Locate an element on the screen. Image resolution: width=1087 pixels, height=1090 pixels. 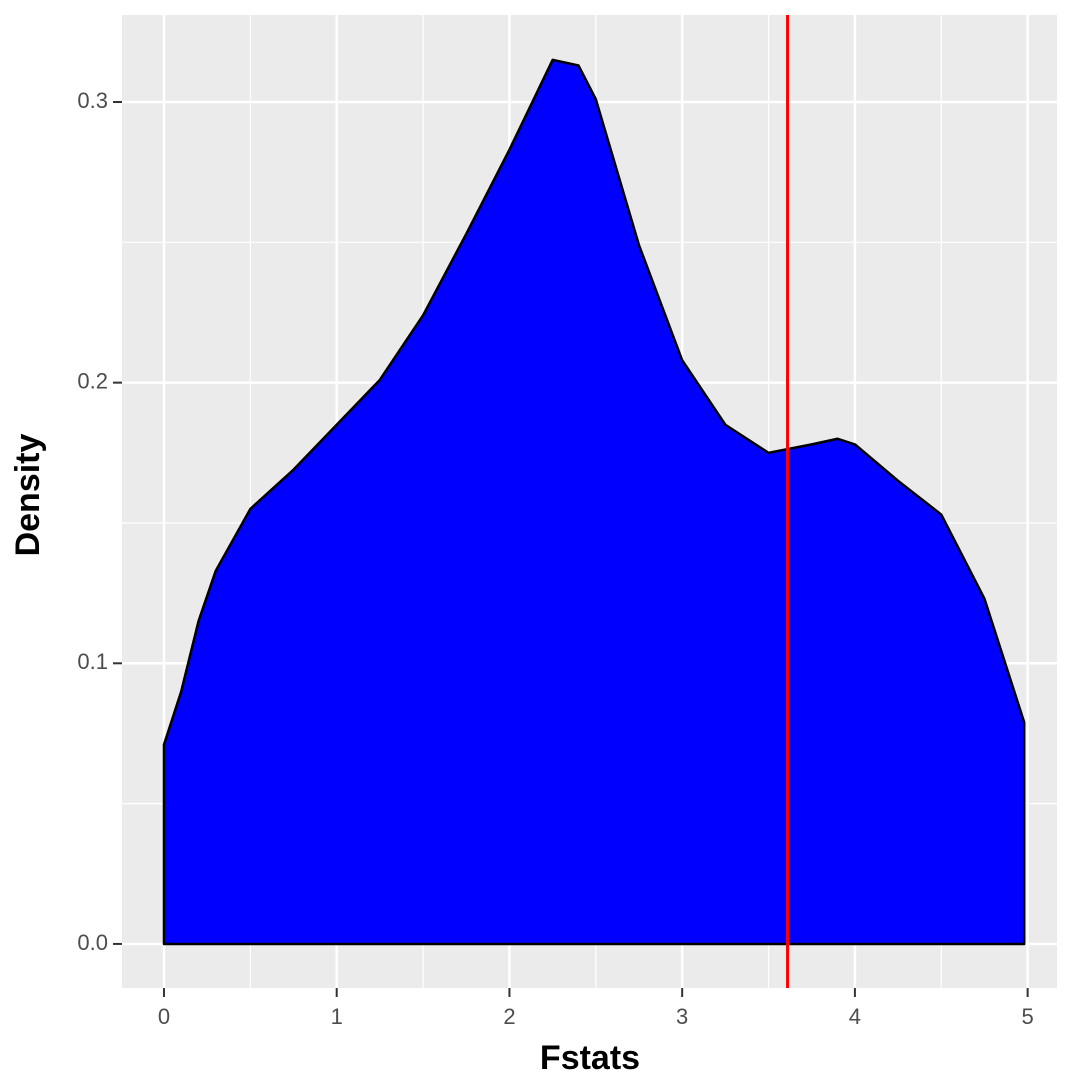
x-tick-label: 0 is located at coordinates (164, 1016).